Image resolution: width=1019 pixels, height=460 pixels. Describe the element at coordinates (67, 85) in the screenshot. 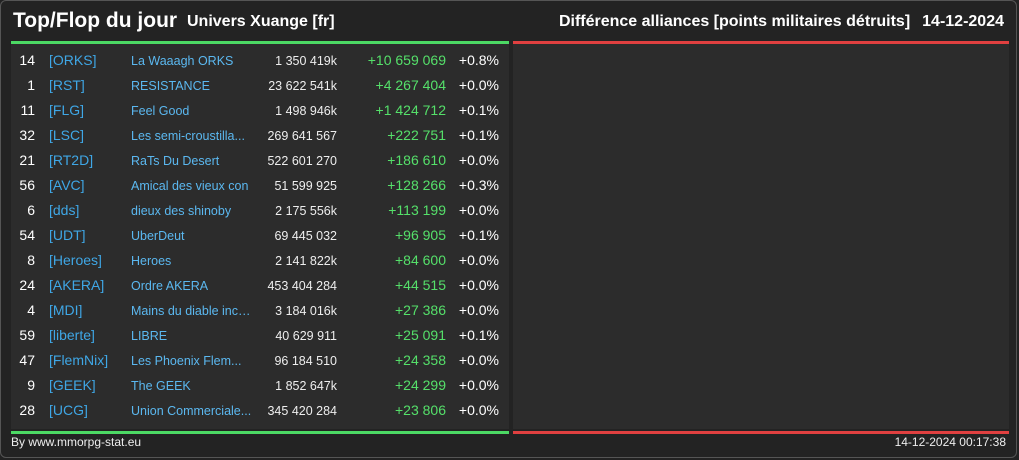

I see `alliance-tag-link: [RST]` at that location.